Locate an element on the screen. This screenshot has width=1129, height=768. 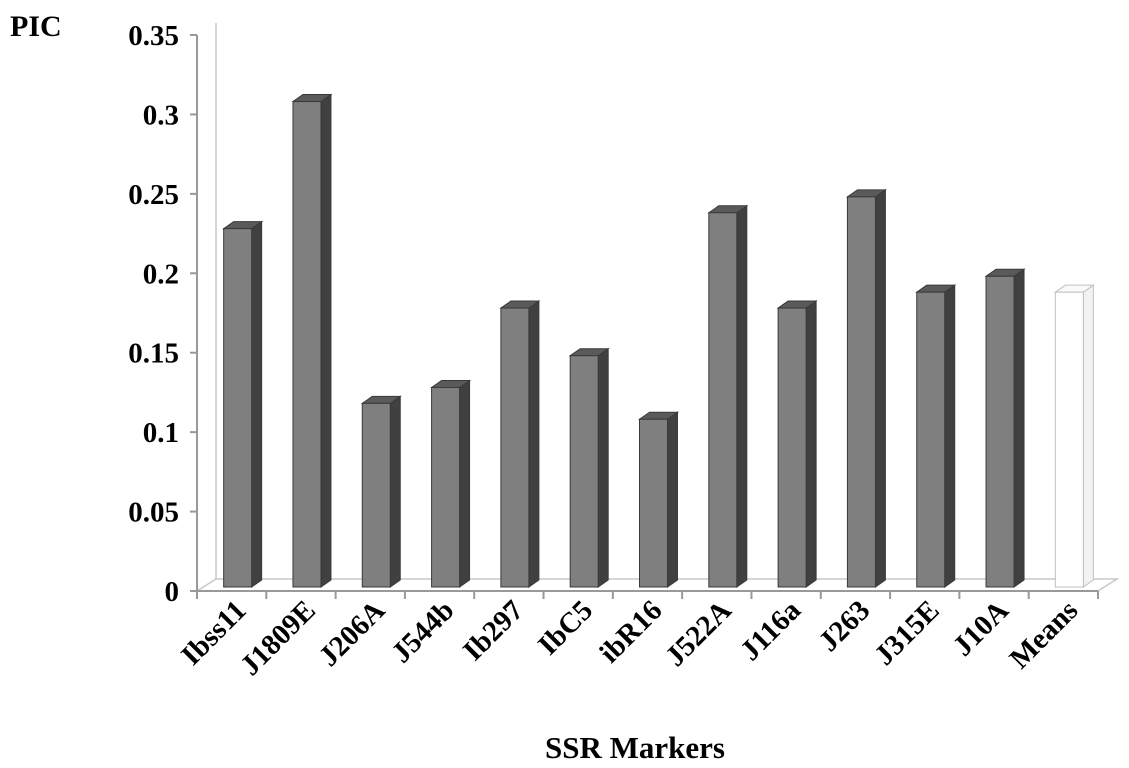
bar-j1809e is located at coordinates (312, 340).